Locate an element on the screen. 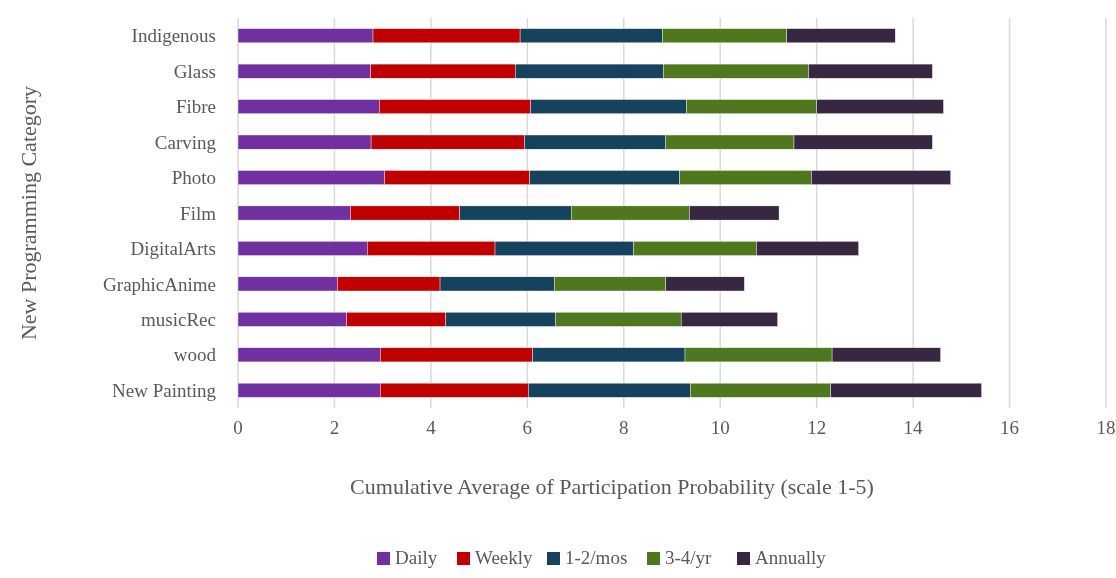  y-tick-label: Glass is located at coordinates (194, 71).